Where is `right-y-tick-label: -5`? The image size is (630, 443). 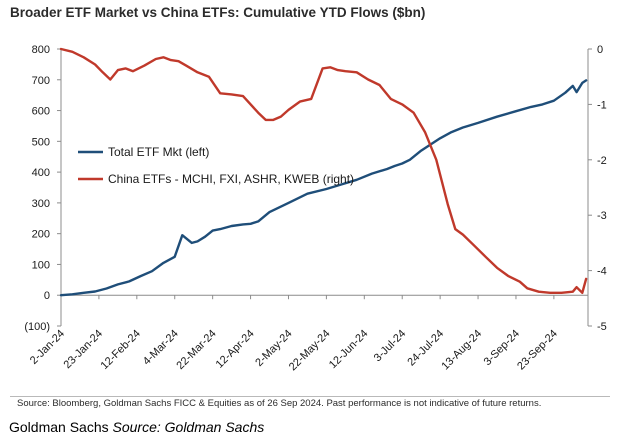
right-y-tick-label: -5 is located at coordinates (602, 327).